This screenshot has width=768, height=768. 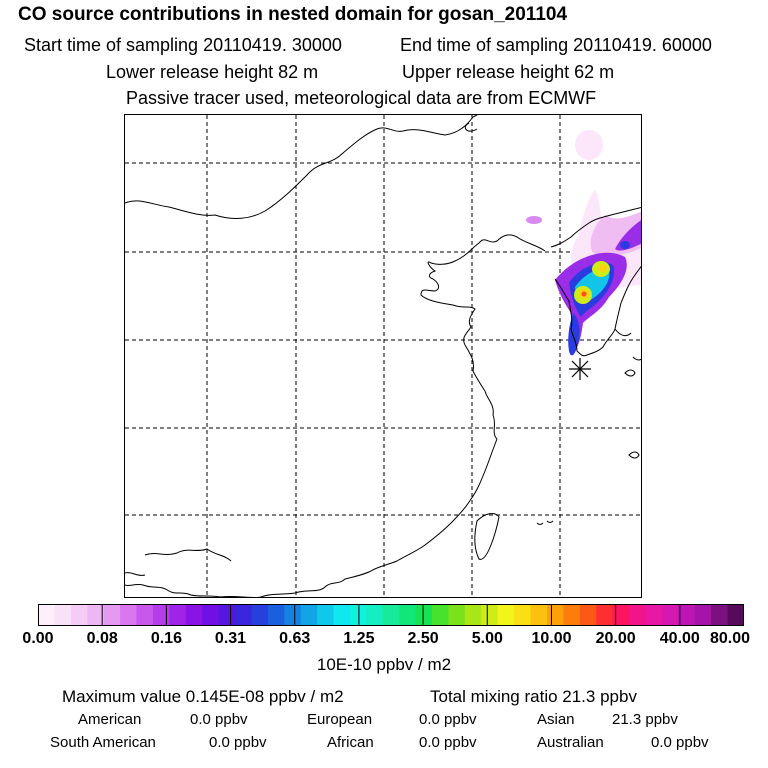 I want to click on sampling-start-time: Start time of sampling 20110419. 30000, so click(x=183, y=45).